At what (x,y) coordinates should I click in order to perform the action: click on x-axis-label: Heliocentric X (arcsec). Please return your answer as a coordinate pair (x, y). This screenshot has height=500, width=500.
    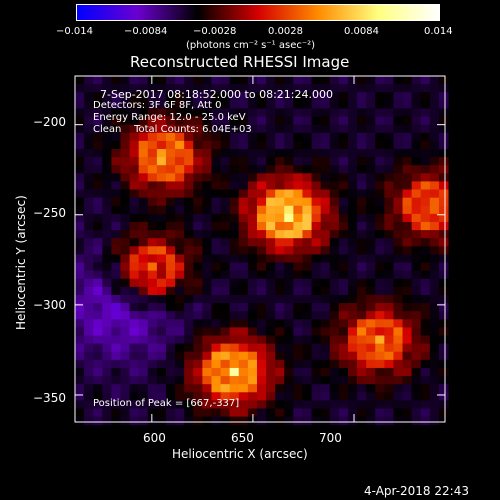
    Looking at the image, I should click on (240, 454).